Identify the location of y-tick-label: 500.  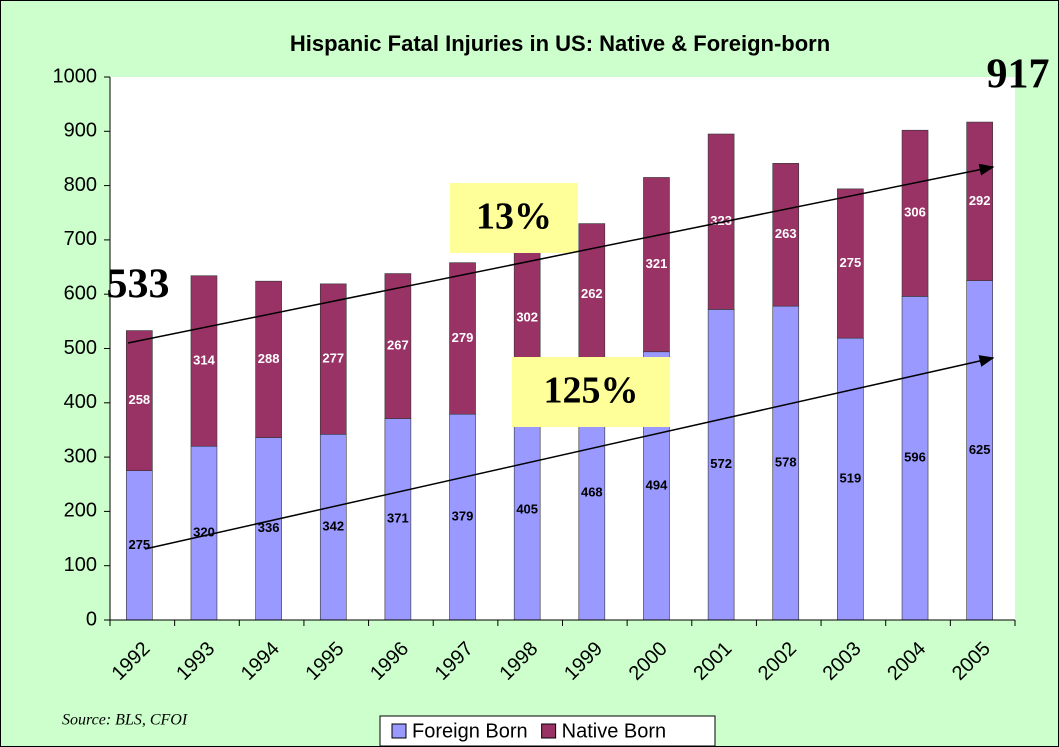
(80, 348).